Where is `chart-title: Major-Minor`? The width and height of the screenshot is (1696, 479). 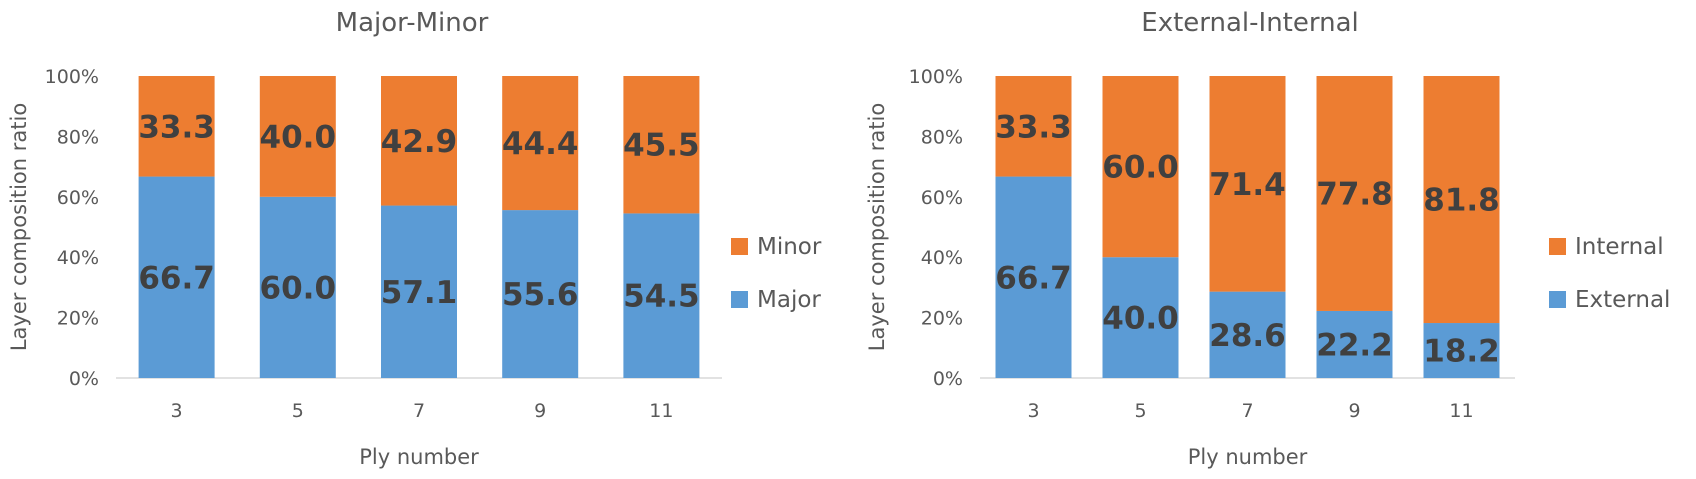 chart-title: Major-Minor is located at coordinates (412, 23).